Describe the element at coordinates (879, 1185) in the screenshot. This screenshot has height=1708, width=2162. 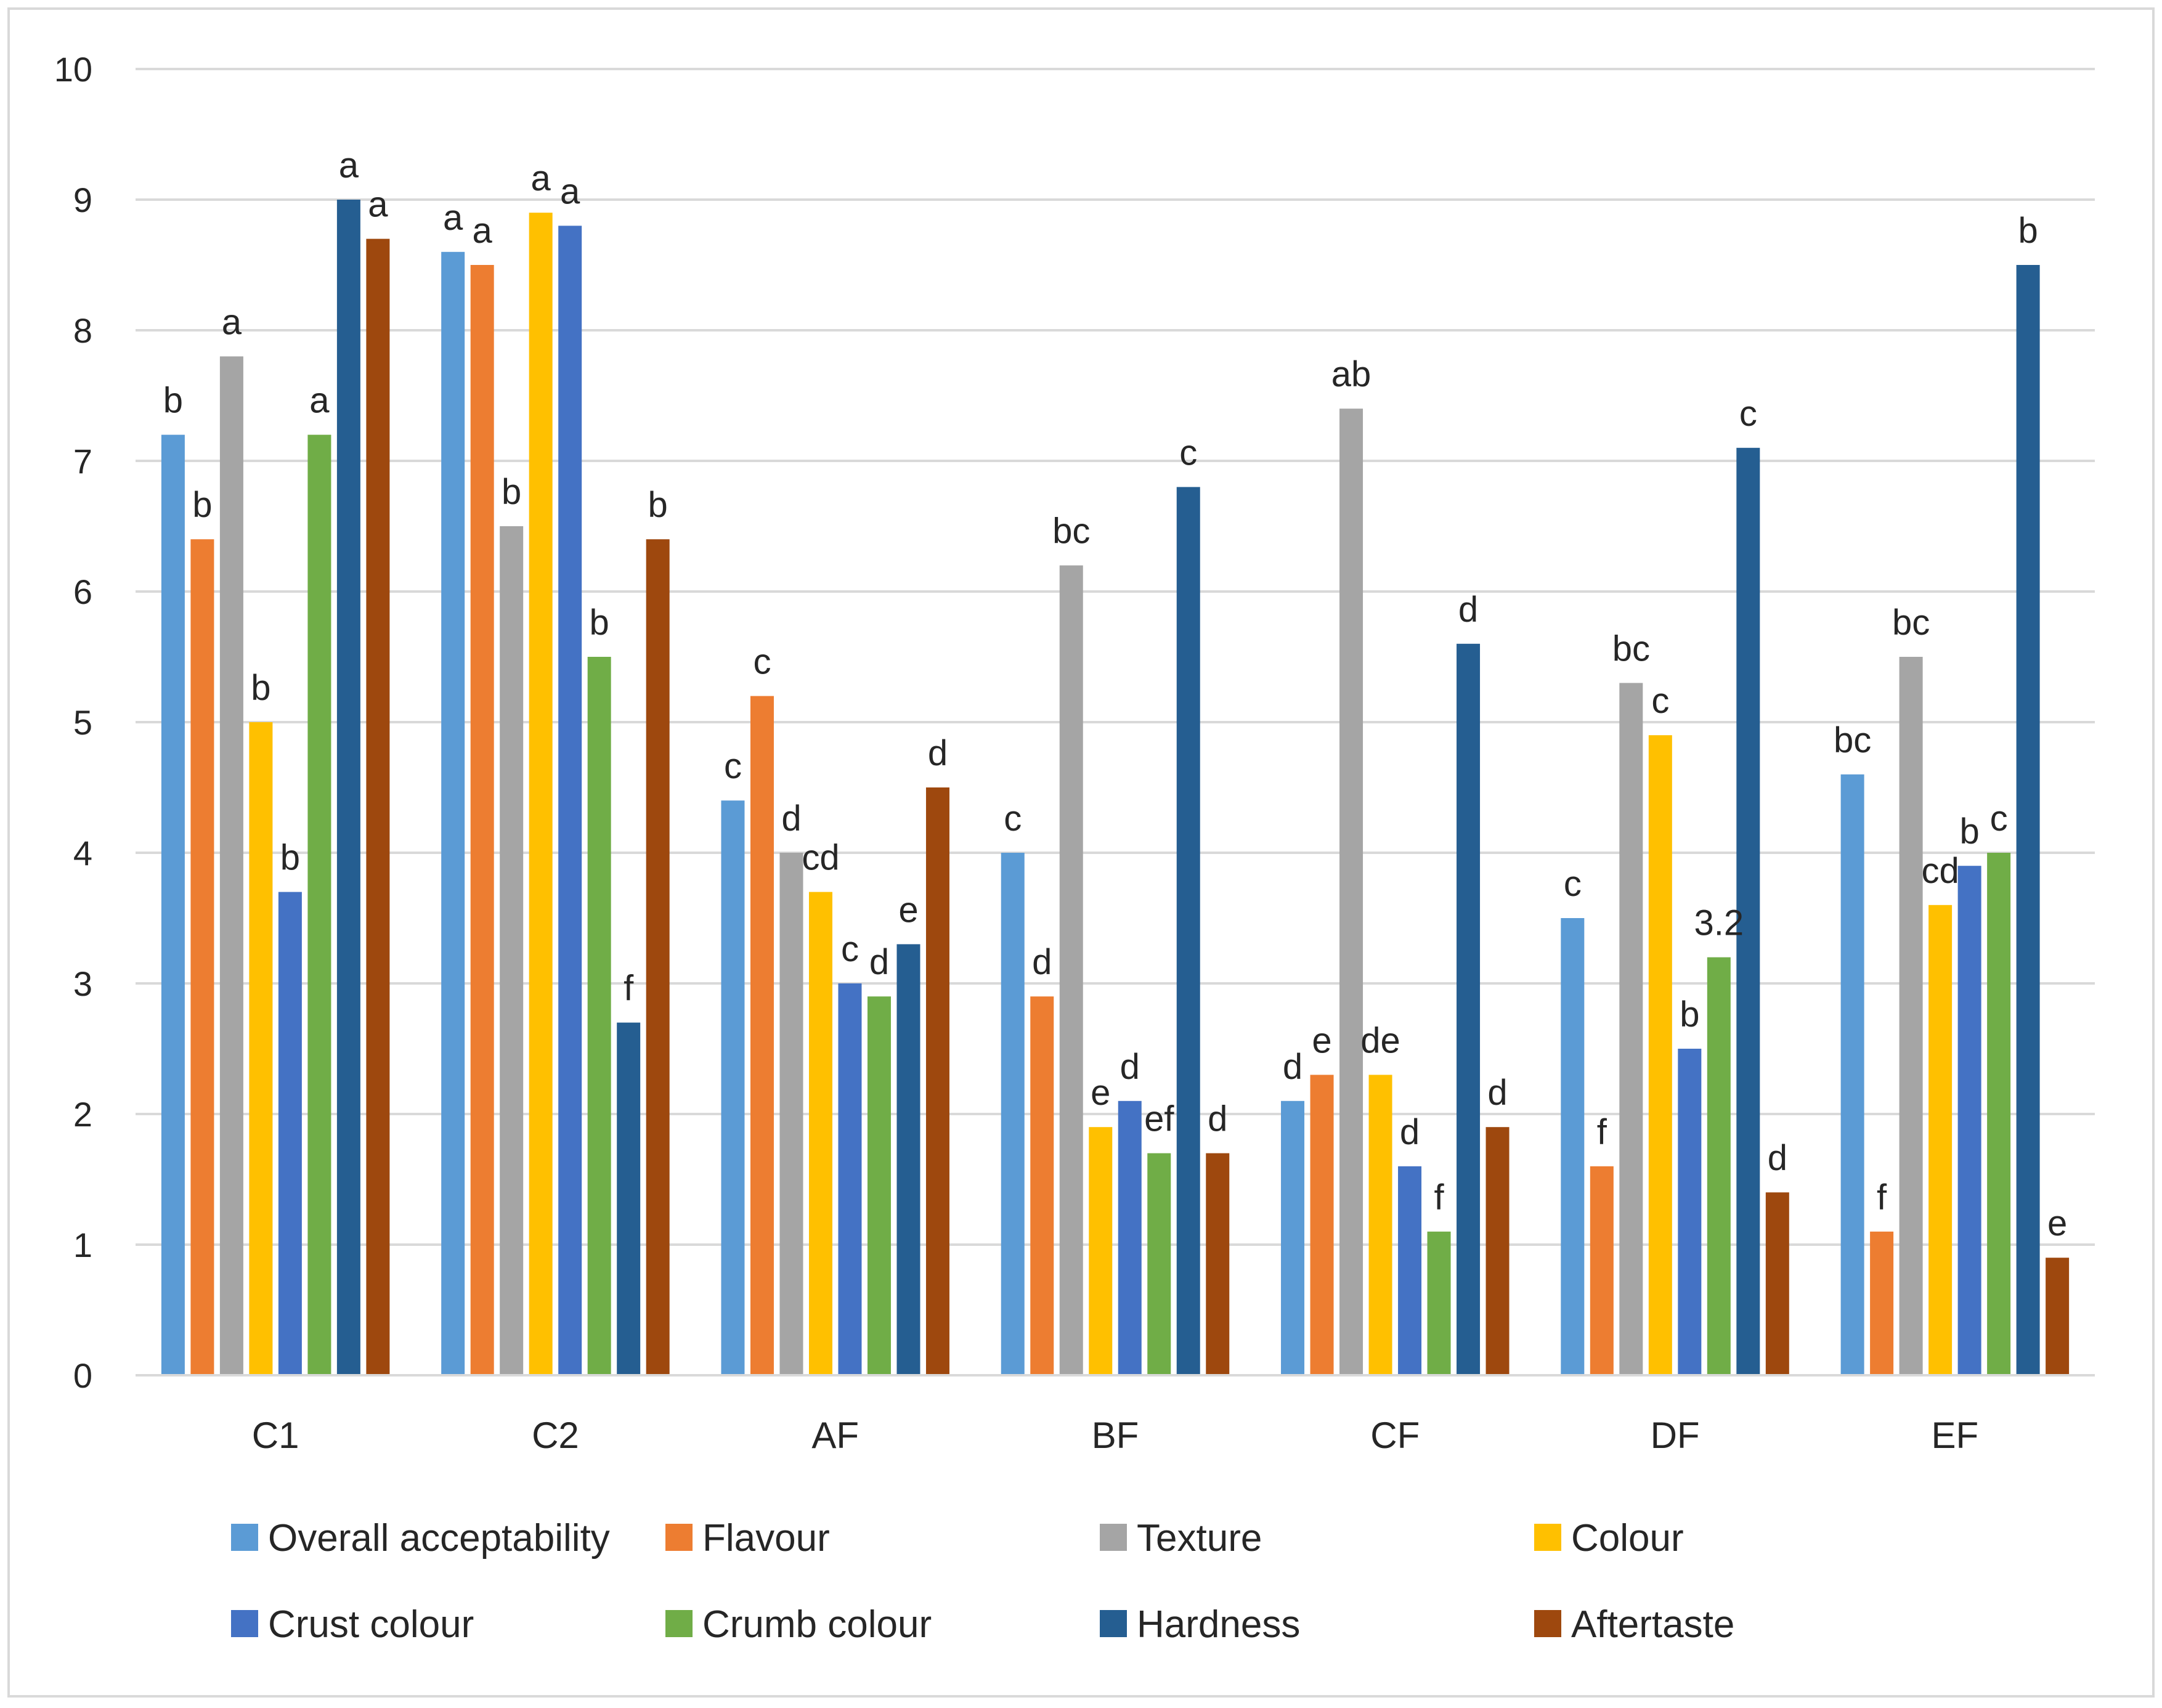
I see `bar-crumb-colour-af` at that location.